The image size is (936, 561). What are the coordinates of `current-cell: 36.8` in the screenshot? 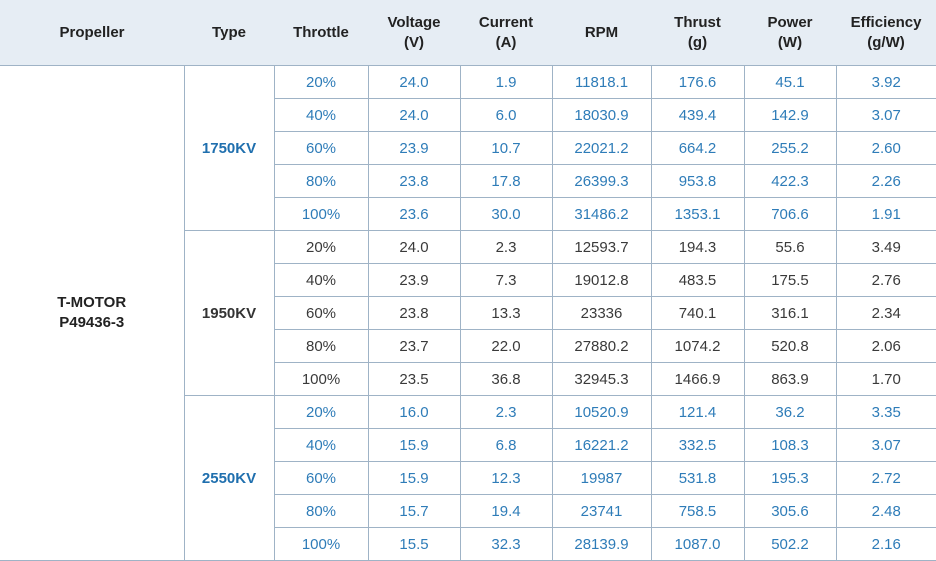 It's located at (506, 379).